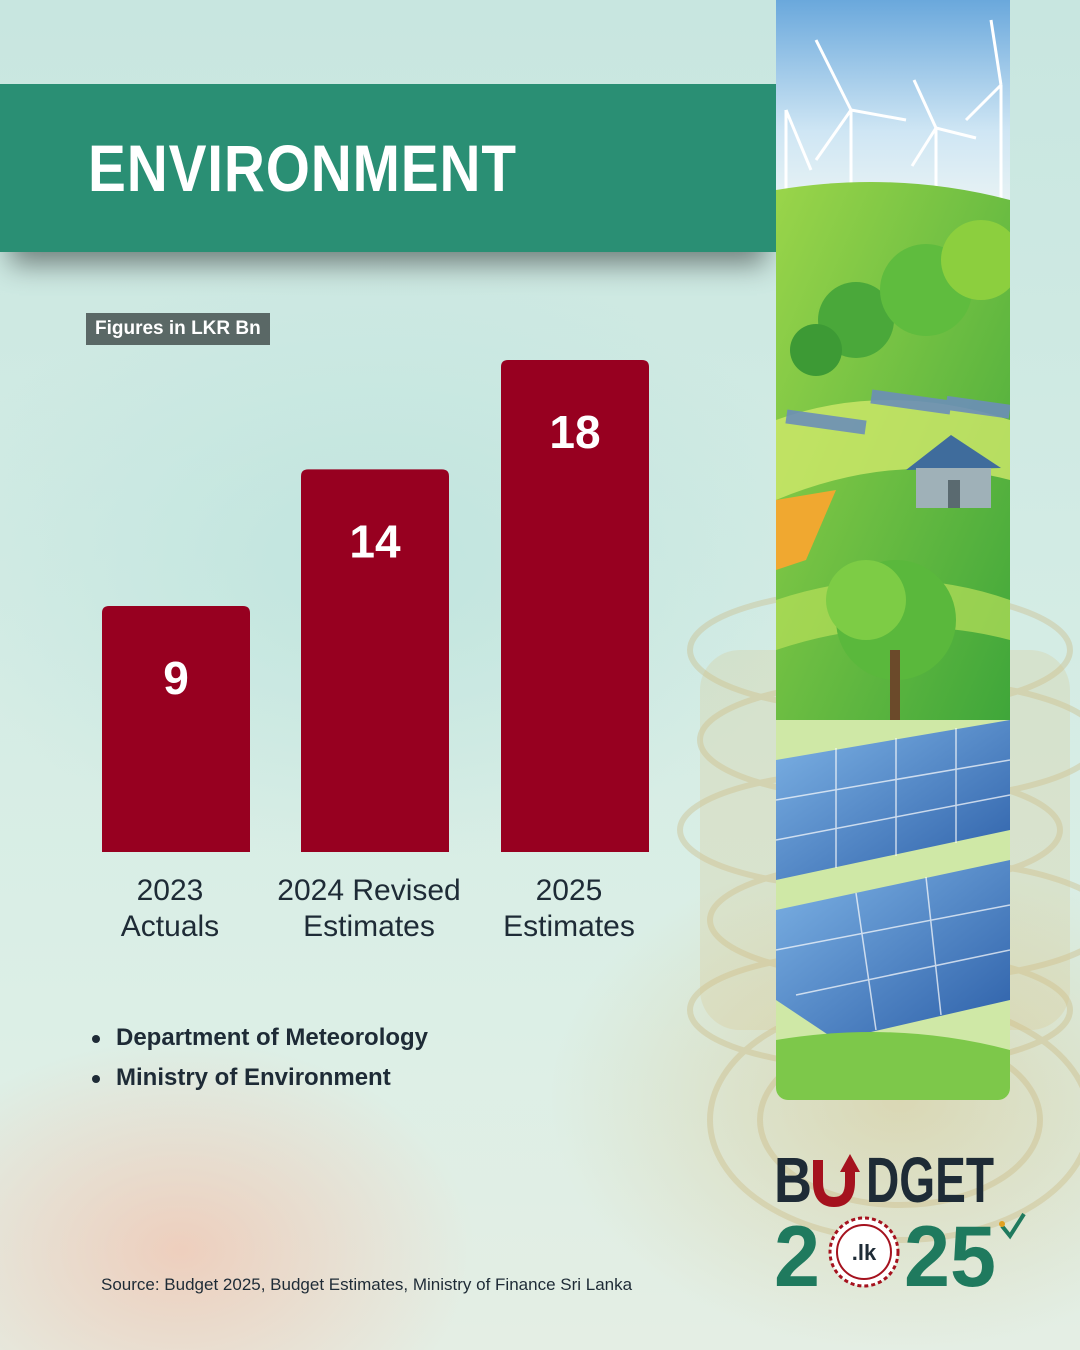 This screenshot has height=1350, width=1080. Describe the element at coordinates (260, 1038) in the screenshot. I see `list-item: Department of Meteorology` at that location.